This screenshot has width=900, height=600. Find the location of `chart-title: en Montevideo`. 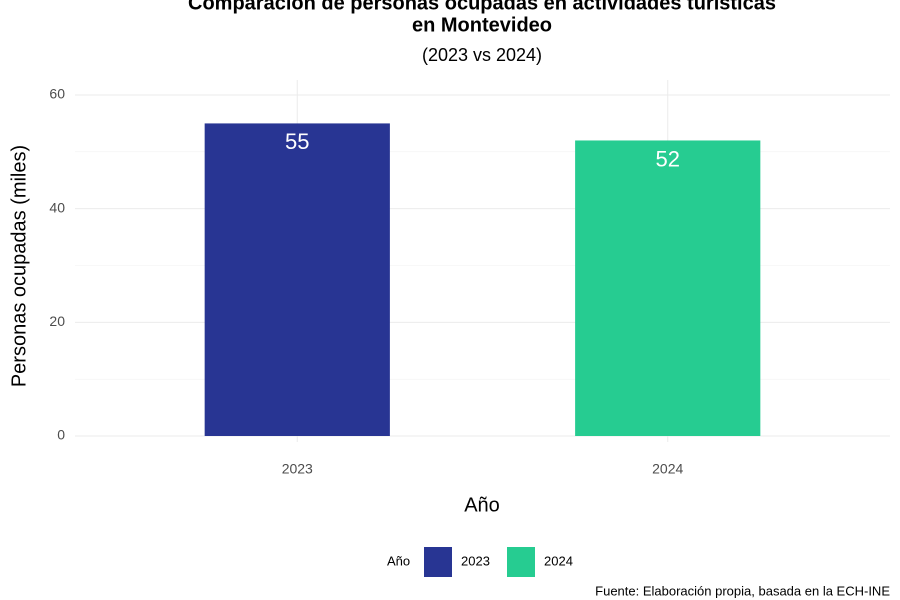

chart-title: en Montevideo is located at coordinates (482, 25).